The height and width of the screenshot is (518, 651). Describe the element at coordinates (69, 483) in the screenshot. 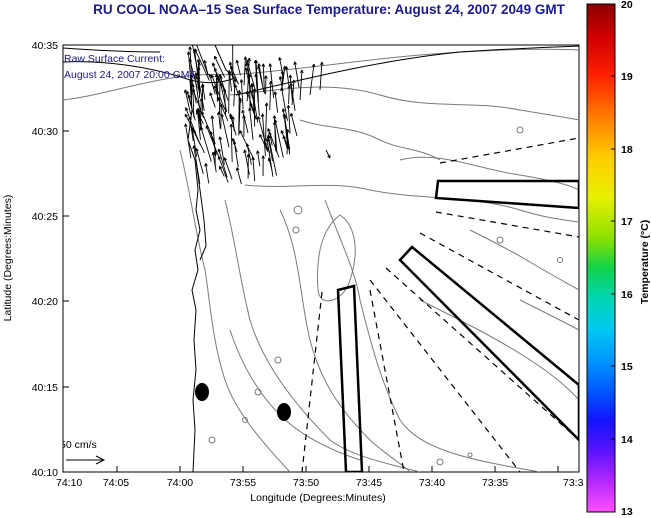

I see `x-tick-label: 74:10` at that location.